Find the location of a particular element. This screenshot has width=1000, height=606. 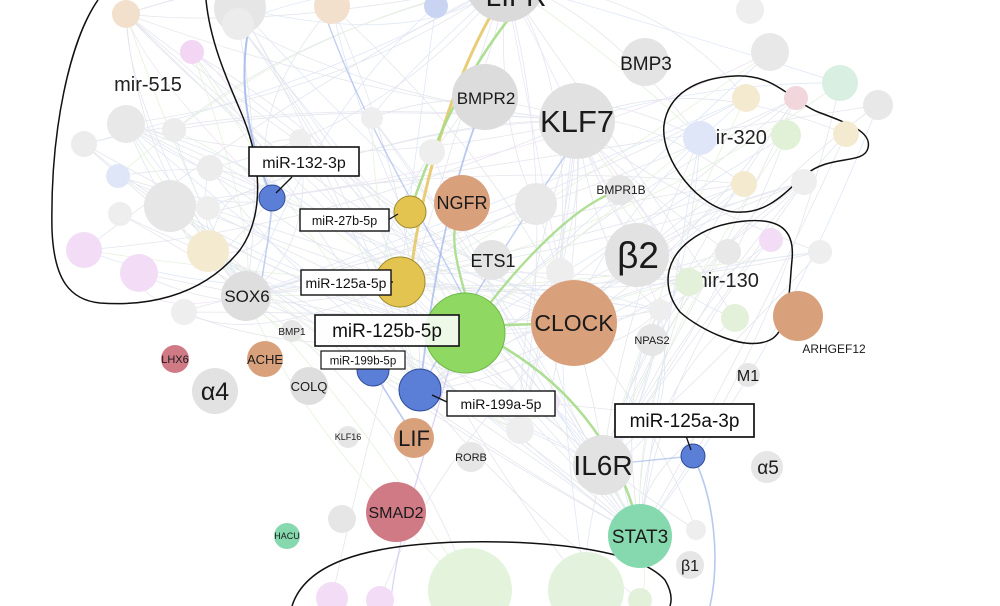

label-hacu: HACU is located at coordinates (287, 536).